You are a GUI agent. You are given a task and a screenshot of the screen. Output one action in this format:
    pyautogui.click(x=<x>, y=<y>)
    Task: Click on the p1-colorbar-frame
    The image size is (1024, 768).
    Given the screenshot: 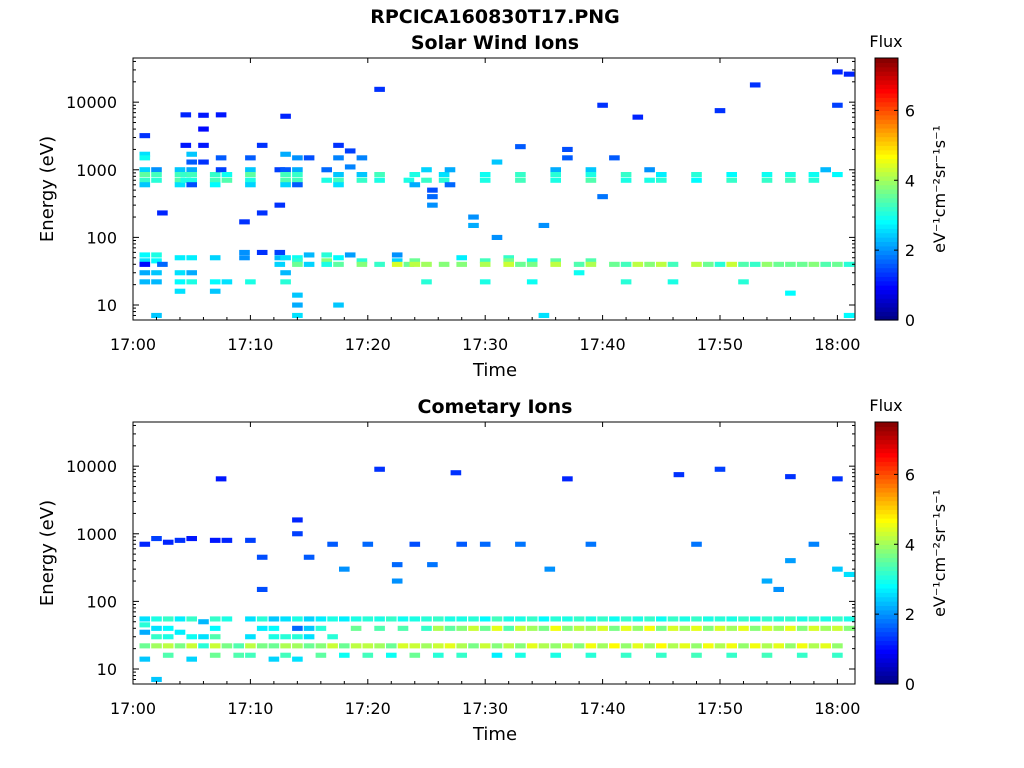 What is the action you would take?
    pyautogui.click(x=886, y=189)
    